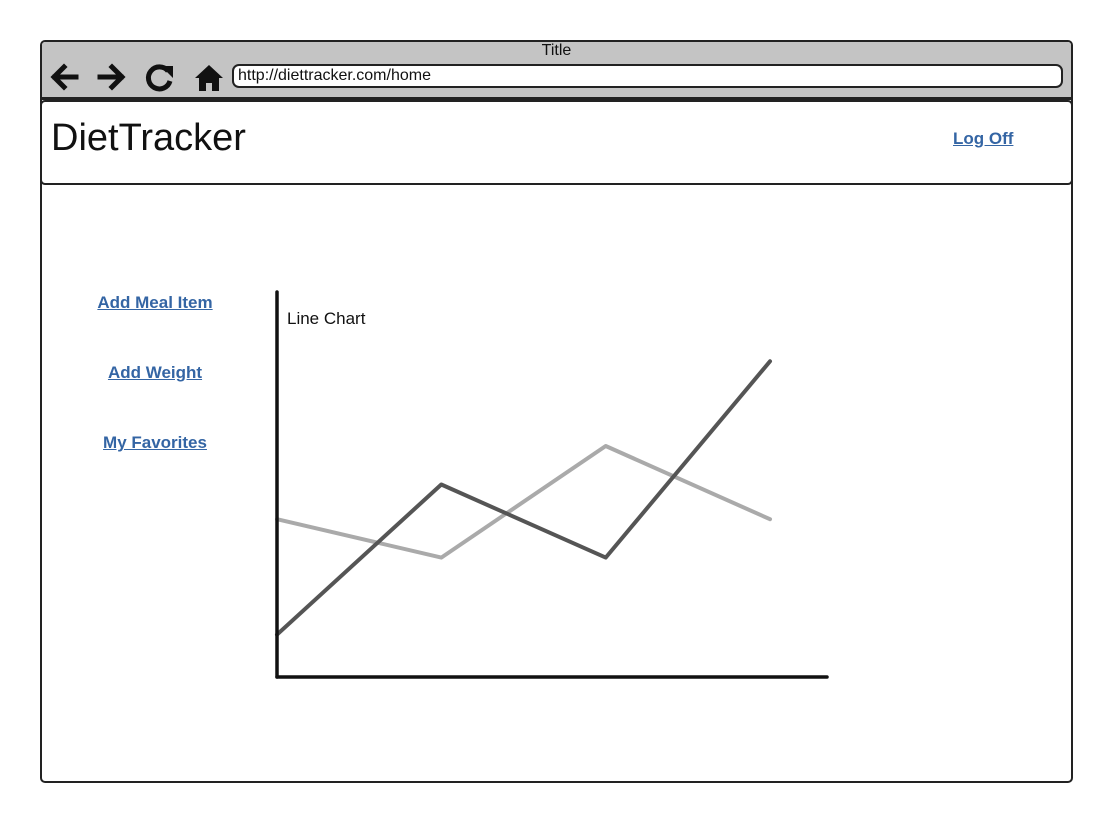 The width and height of the screenshot is (1115, 825). Describe the element at coordinates (113, 77) in the screenshot. I see `forward-arrow-icon` at that location.